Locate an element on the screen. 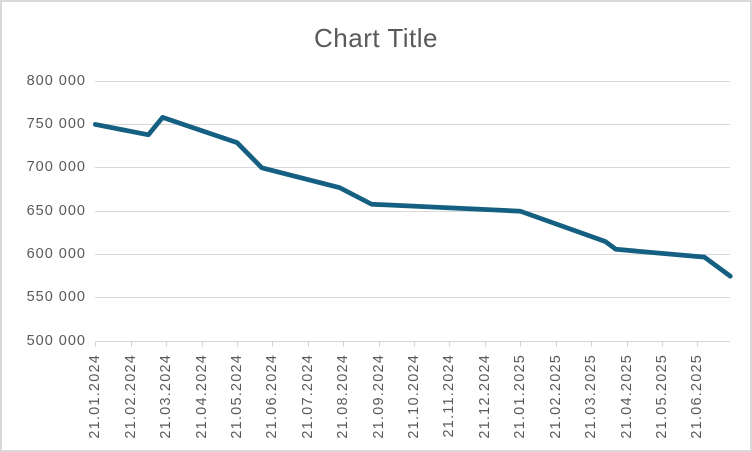 The height and width of the screenshot is (452, 752). y-axis-label: 600 000 is located at coordinates (56, 254).